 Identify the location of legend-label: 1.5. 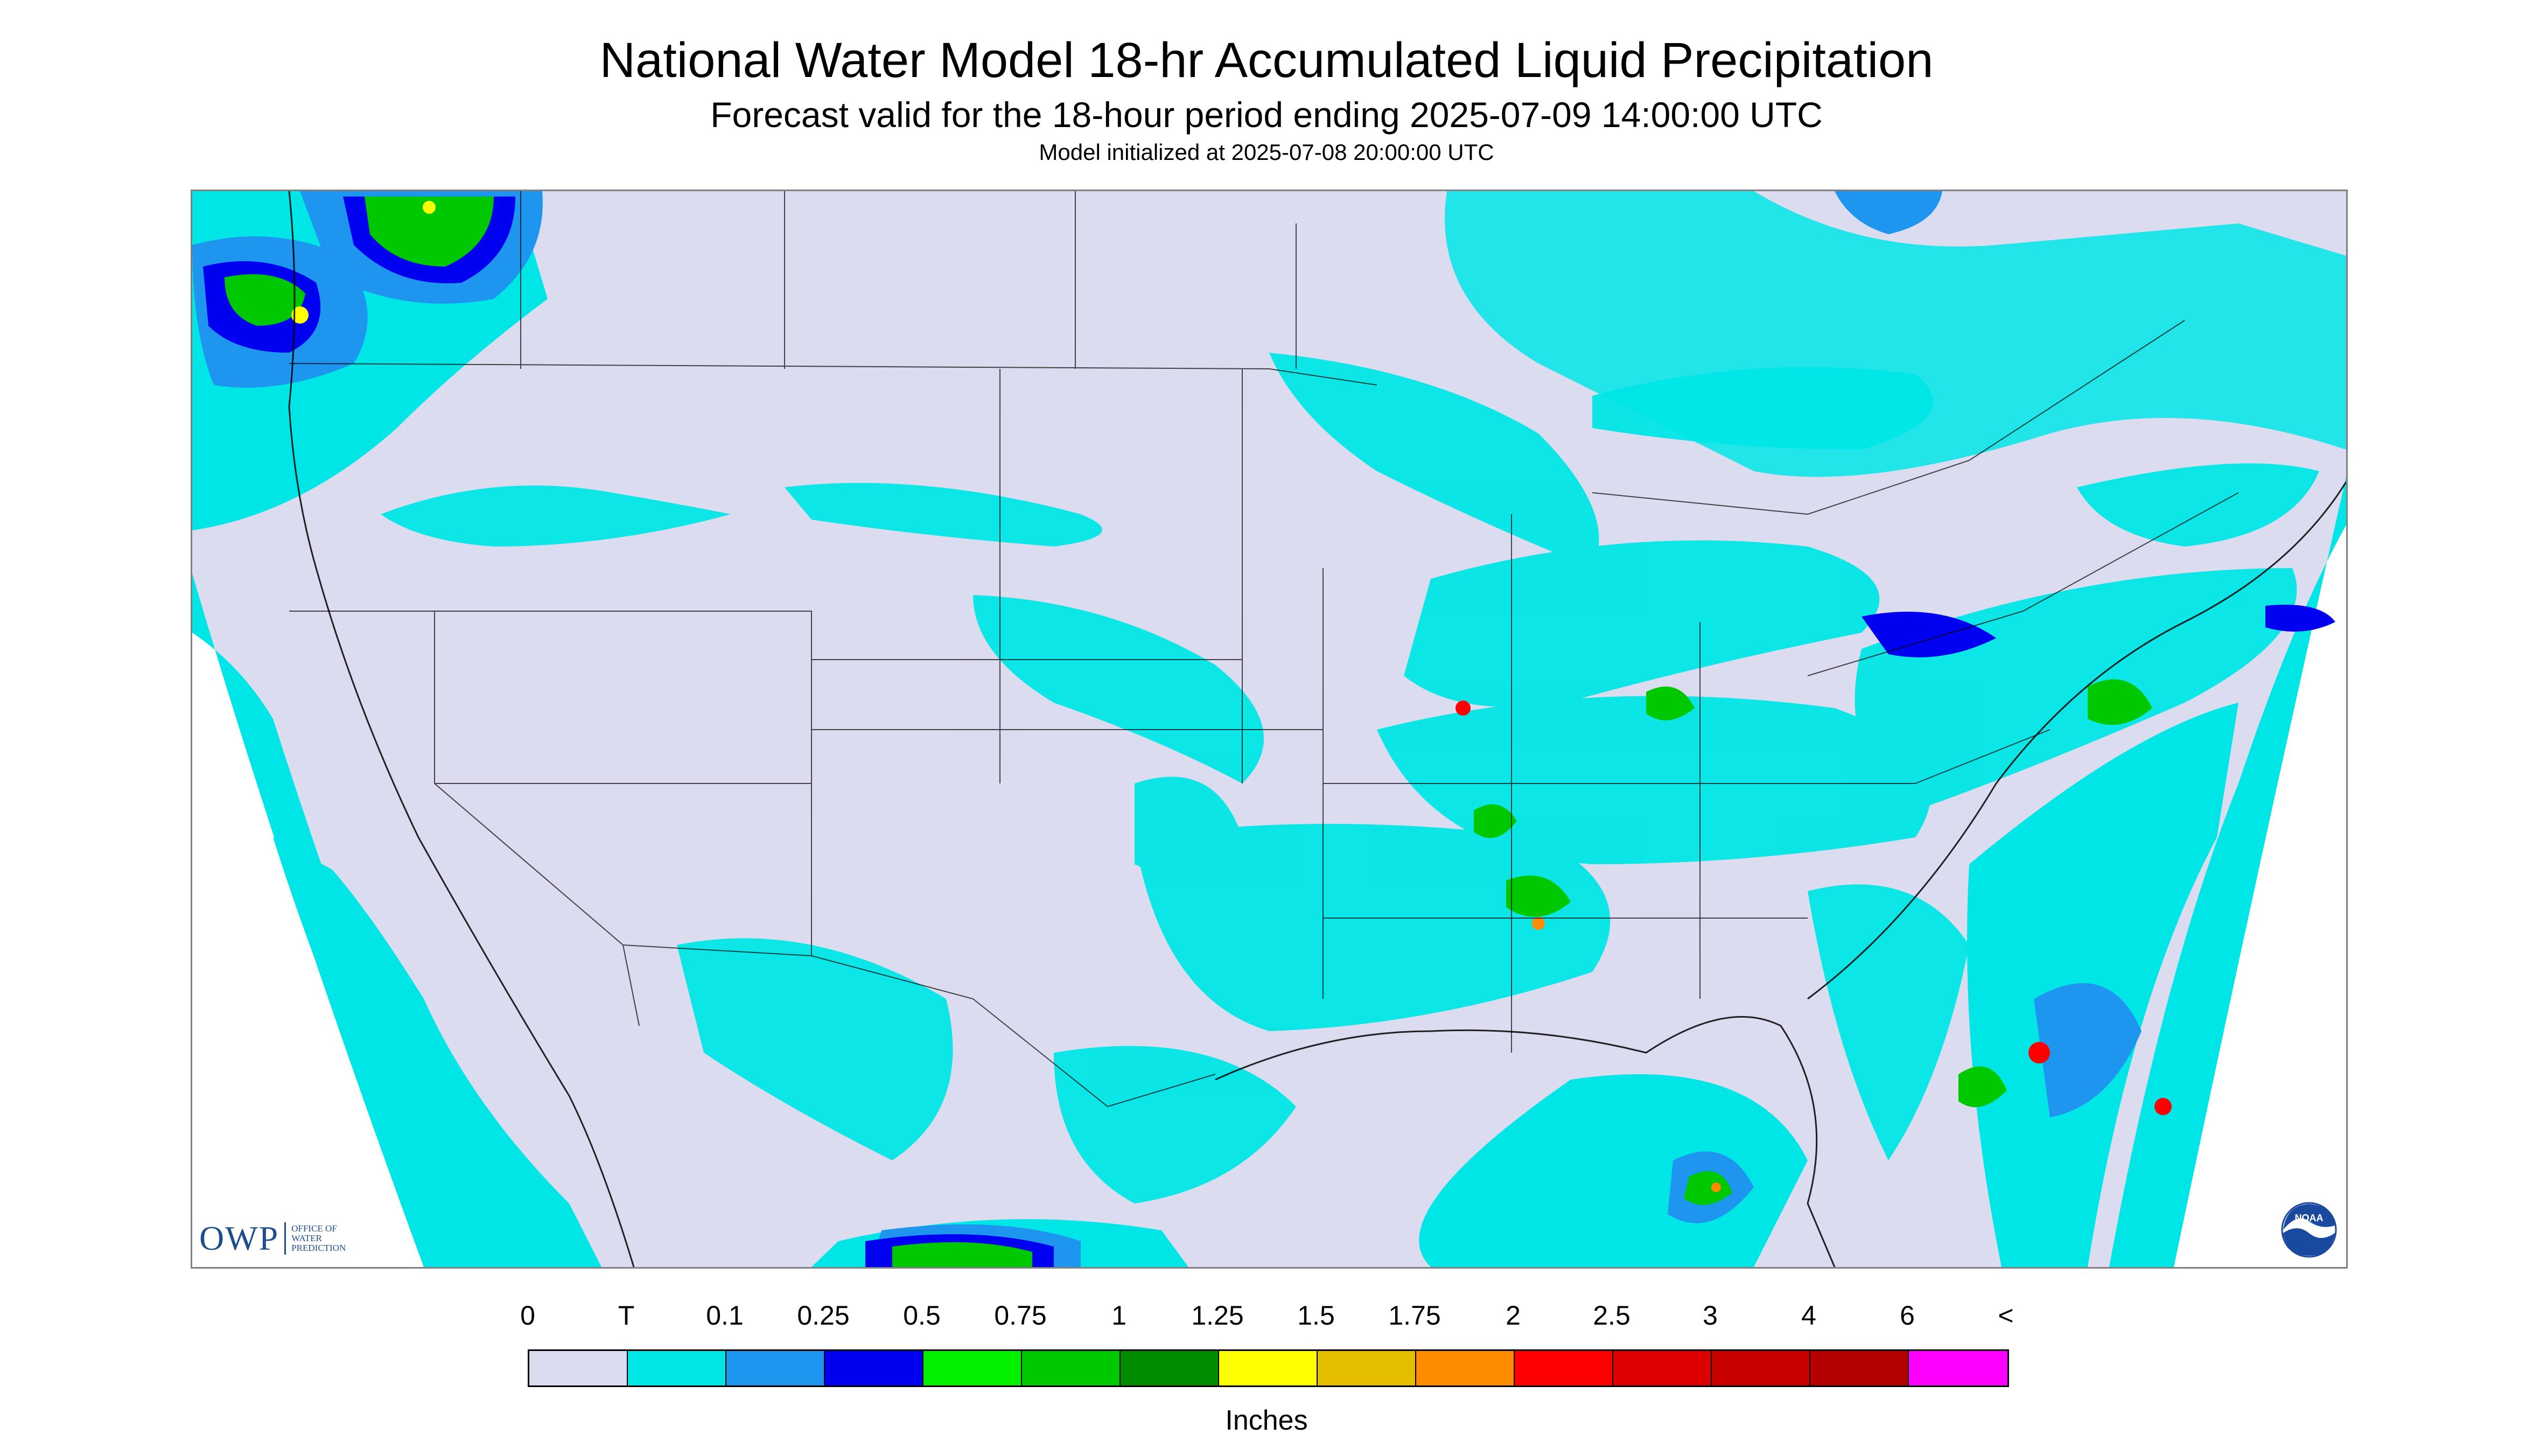
(1316, 1315).